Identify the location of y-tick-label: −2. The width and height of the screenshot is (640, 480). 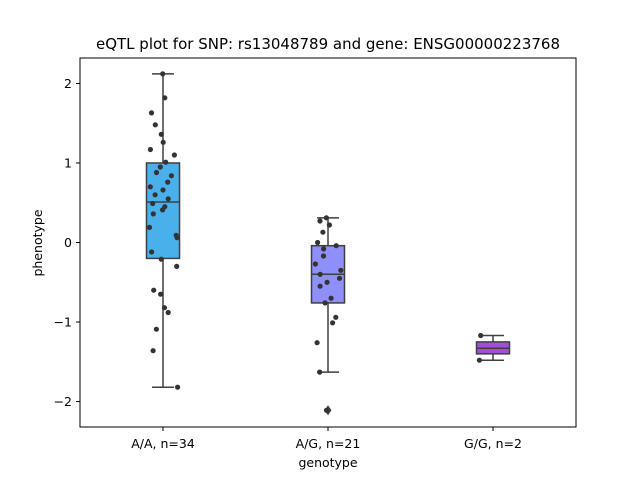
(63, 401).